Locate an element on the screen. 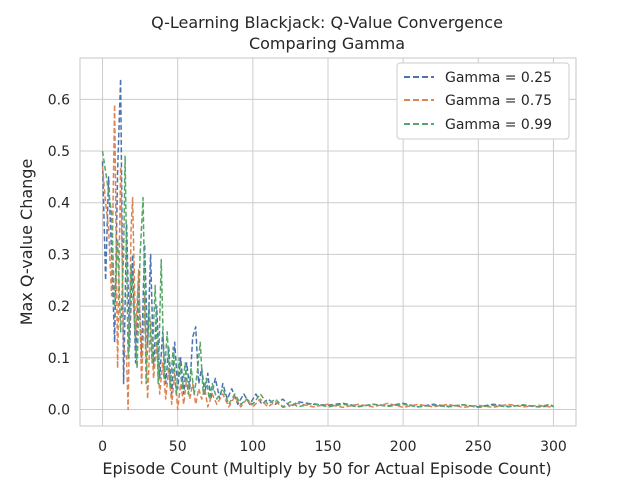 This screenshot has height=480, width=640. y-tick-labels: 0.0 0.1 0.2 0.3 0.4 0.5 0.6 is located at coordinates (59, 255).